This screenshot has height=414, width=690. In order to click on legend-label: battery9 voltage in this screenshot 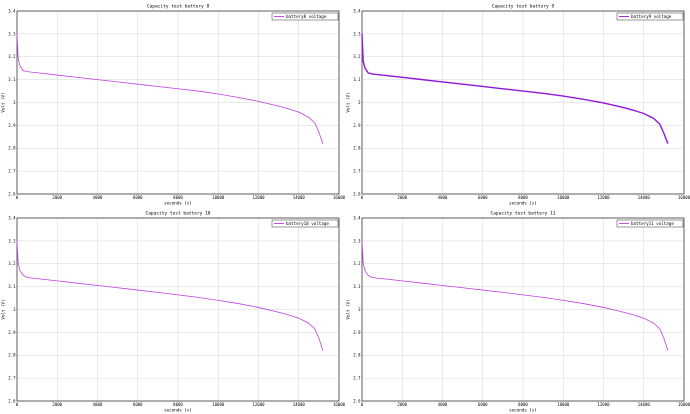, I will do `click(651, 16)`.